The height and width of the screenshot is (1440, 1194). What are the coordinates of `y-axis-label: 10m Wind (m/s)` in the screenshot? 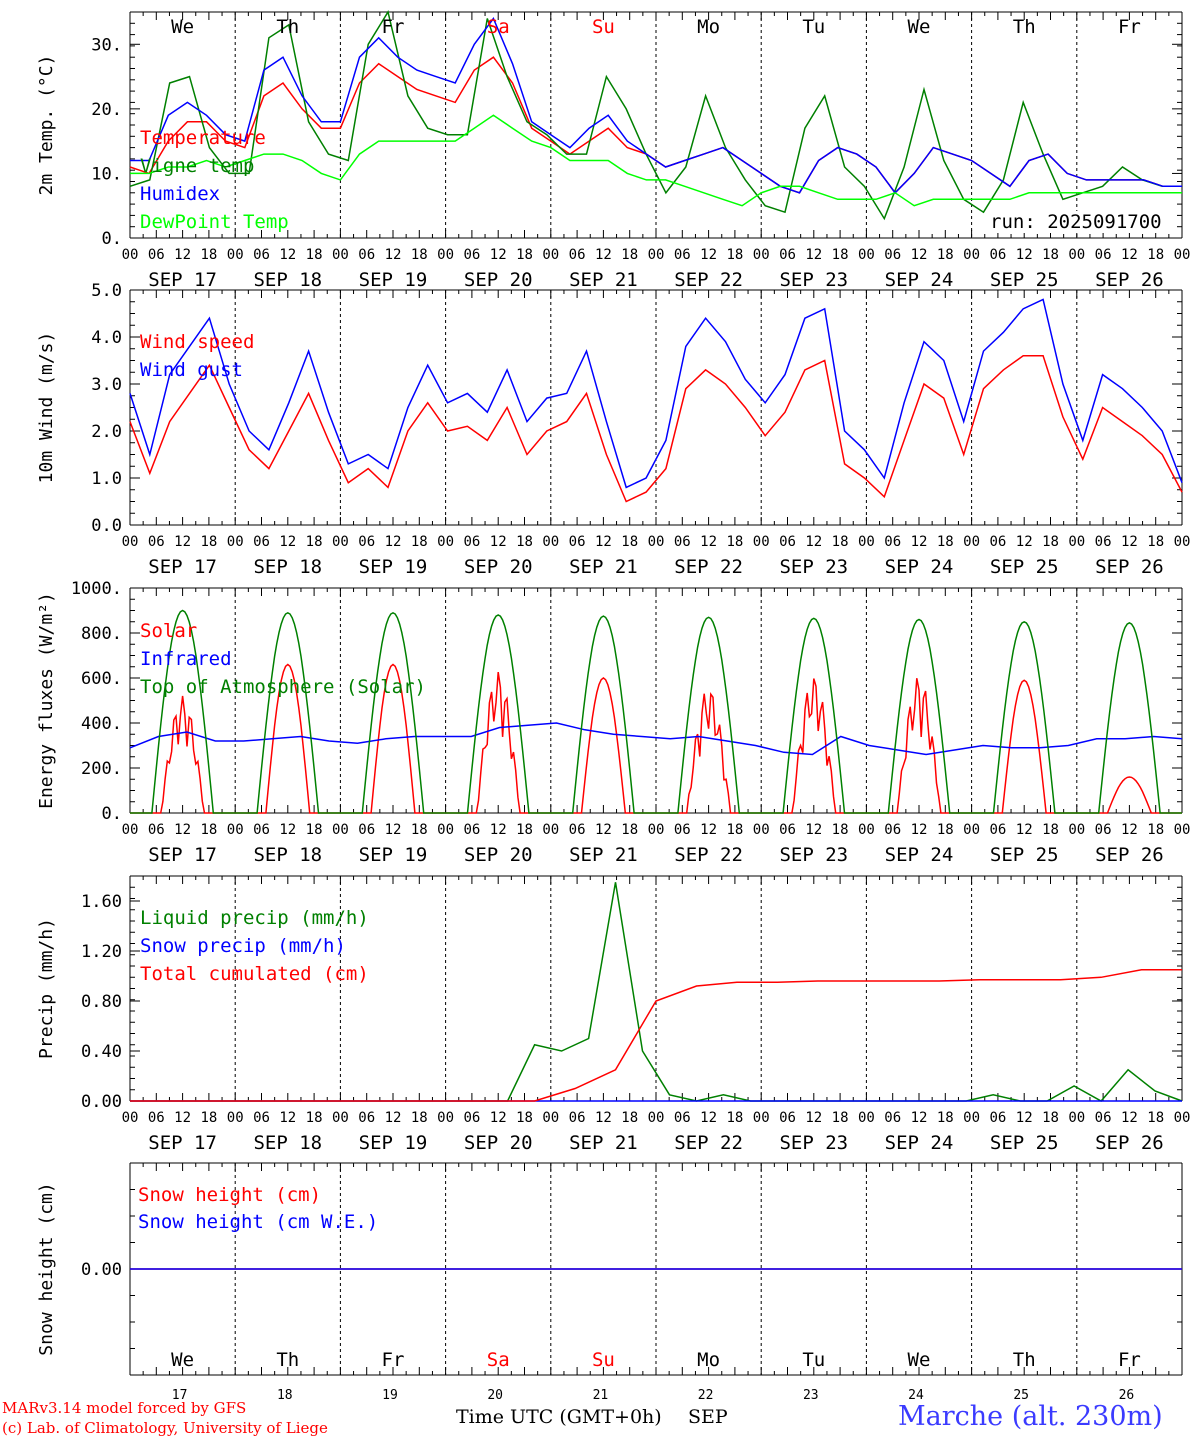 It's located at (46, 408).